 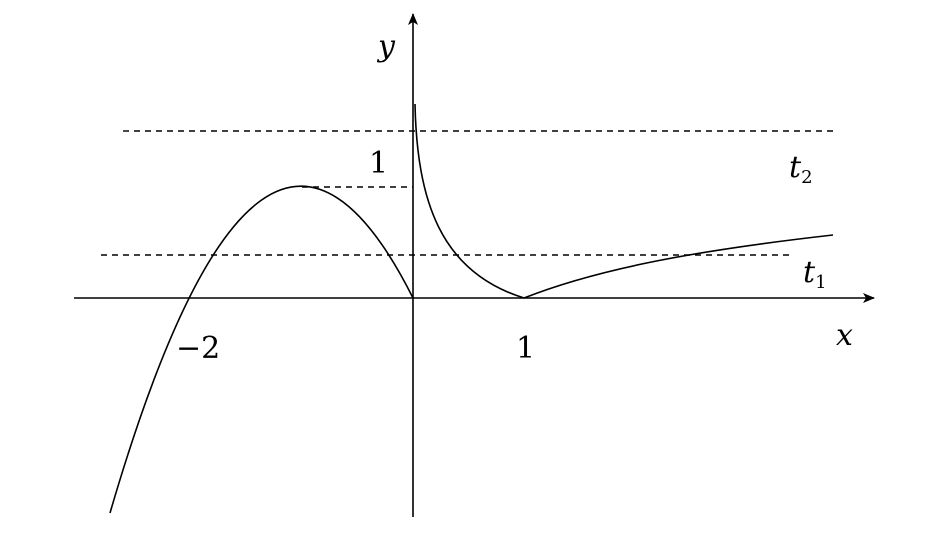 I want to click on y-tick-one: 1, so click(x=378, y=163).